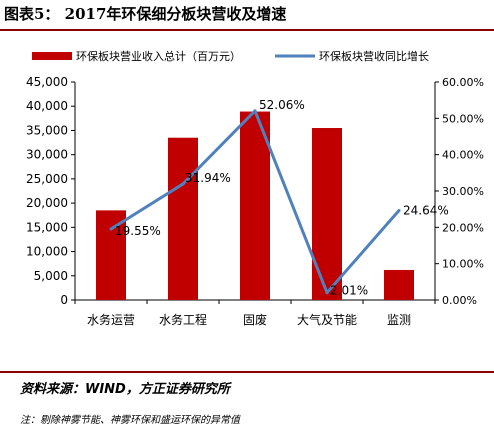 This screenshot has height=431, width=494. I want to click on y-right-tick-label: 50.00%, so click(463, 118).